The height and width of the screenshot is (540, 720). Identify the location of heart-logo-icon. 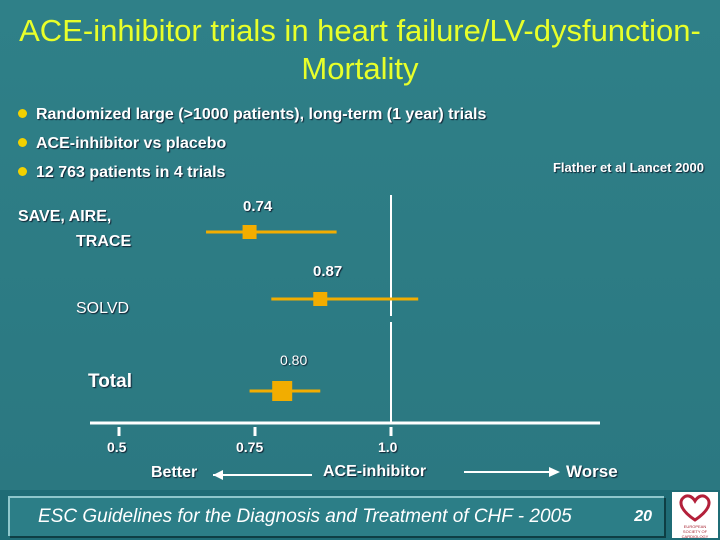
(695, 508).